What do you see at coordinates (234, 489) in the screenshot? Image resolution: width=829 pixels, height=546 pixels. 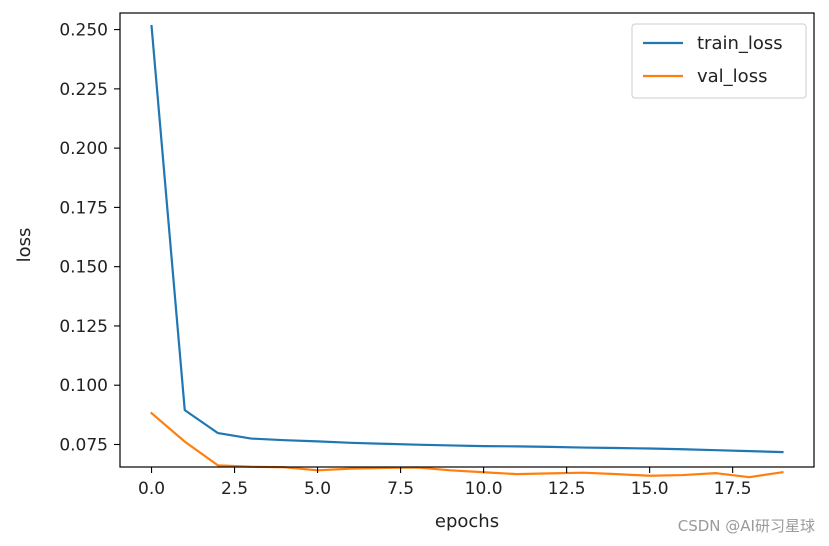 I see `x-tick-label: 2.5` at bounding box center [234, 489].